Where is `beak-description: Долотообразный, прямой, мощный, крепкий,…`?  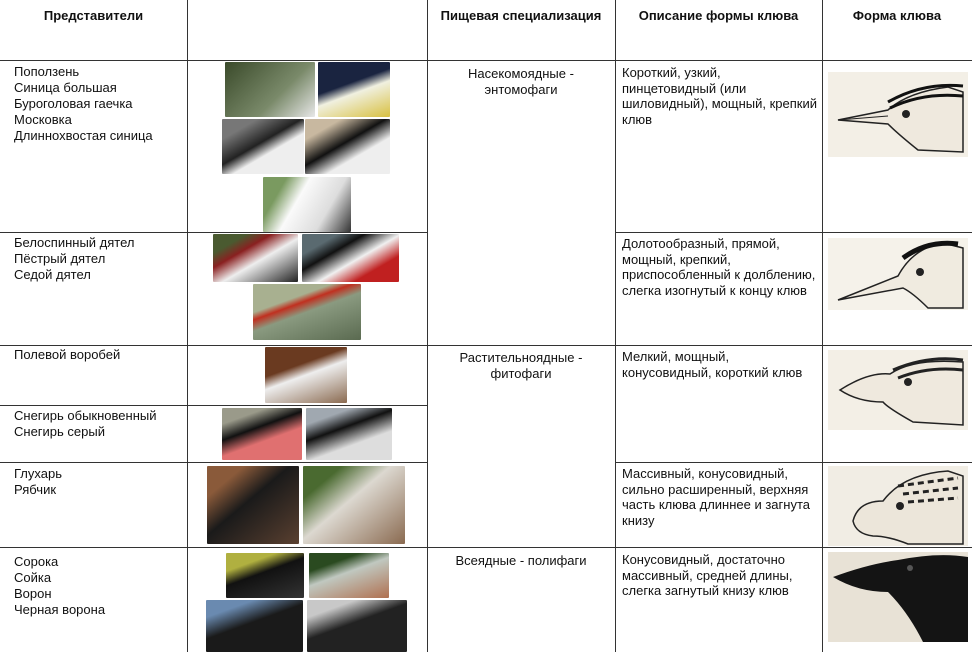 beak-description: Долотообразный, прямой, мощный, крепкий,… is located at coordinates (719, 267).